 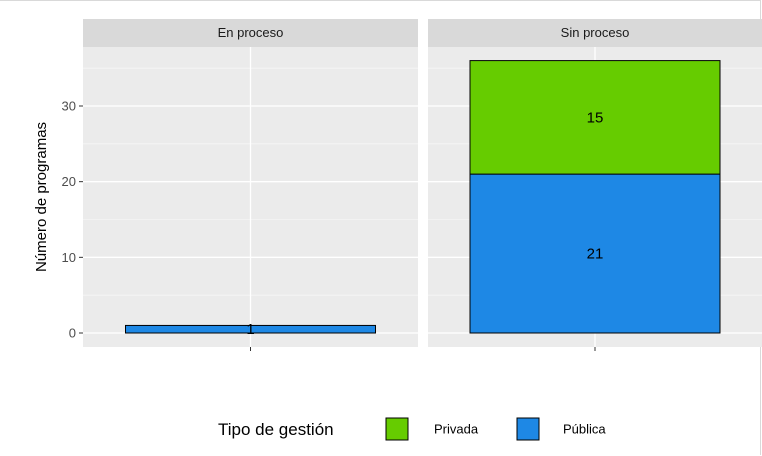 I want to click on facet-2-strip, so click(x=595, y=33).